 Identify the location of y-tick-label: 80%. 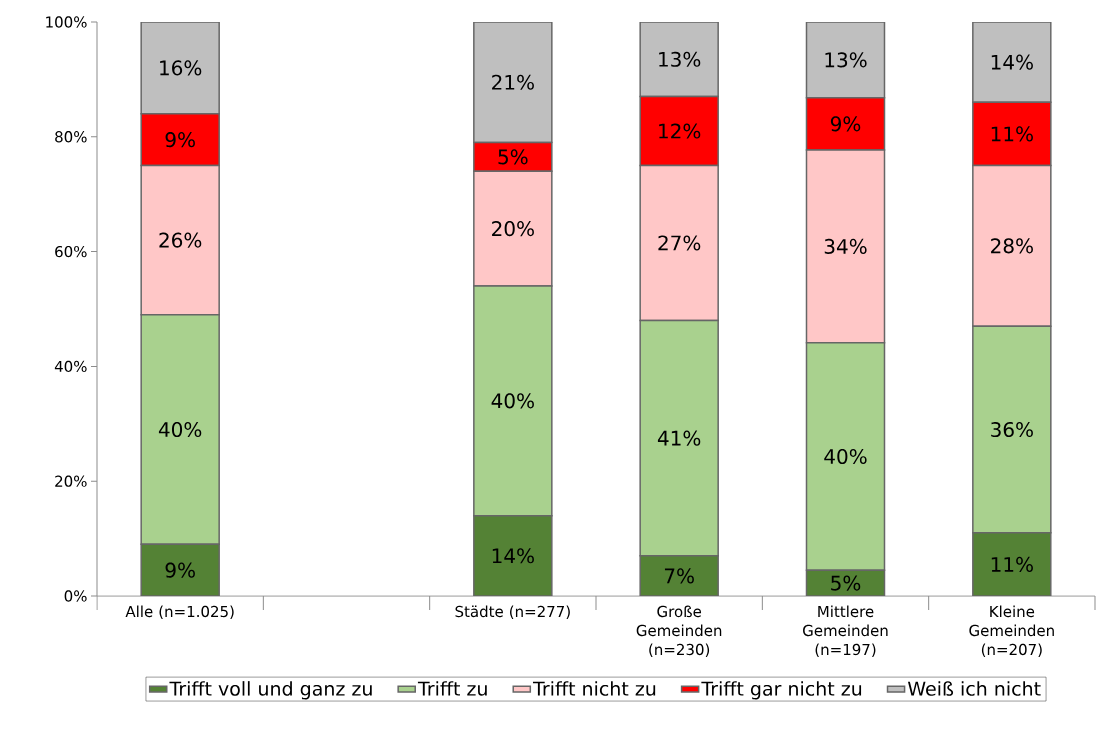
(71, 137).